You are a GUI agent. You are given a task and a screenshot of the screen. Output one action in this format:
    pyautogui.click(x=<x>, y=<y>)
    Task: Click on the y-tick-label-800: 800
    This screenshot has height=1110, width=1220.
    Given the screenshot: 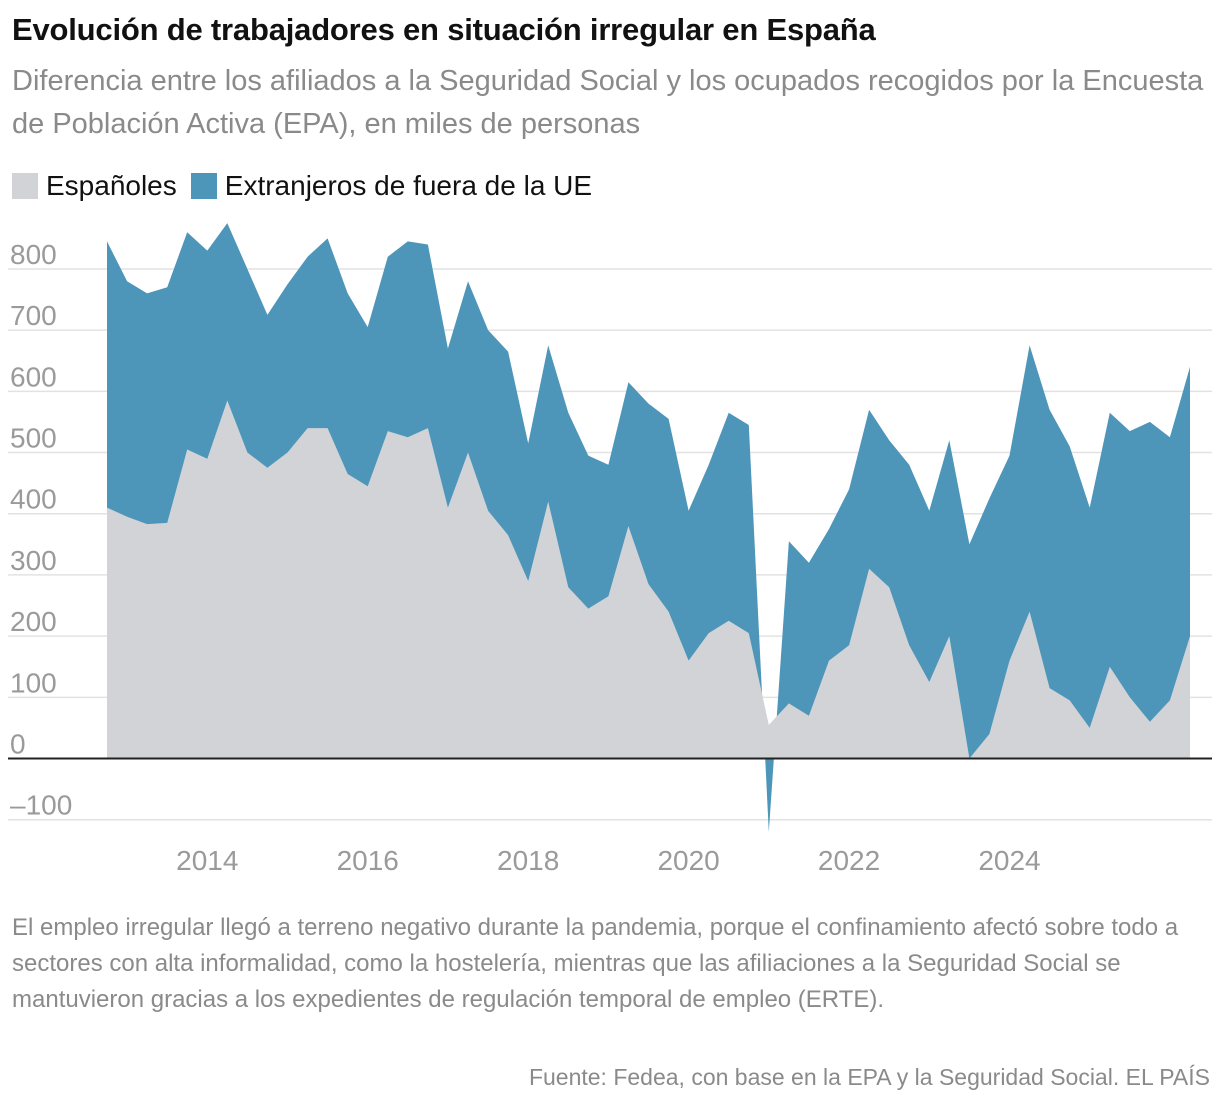 What is the action you would take?
    pyautogui.click(x=33, y=254)
    